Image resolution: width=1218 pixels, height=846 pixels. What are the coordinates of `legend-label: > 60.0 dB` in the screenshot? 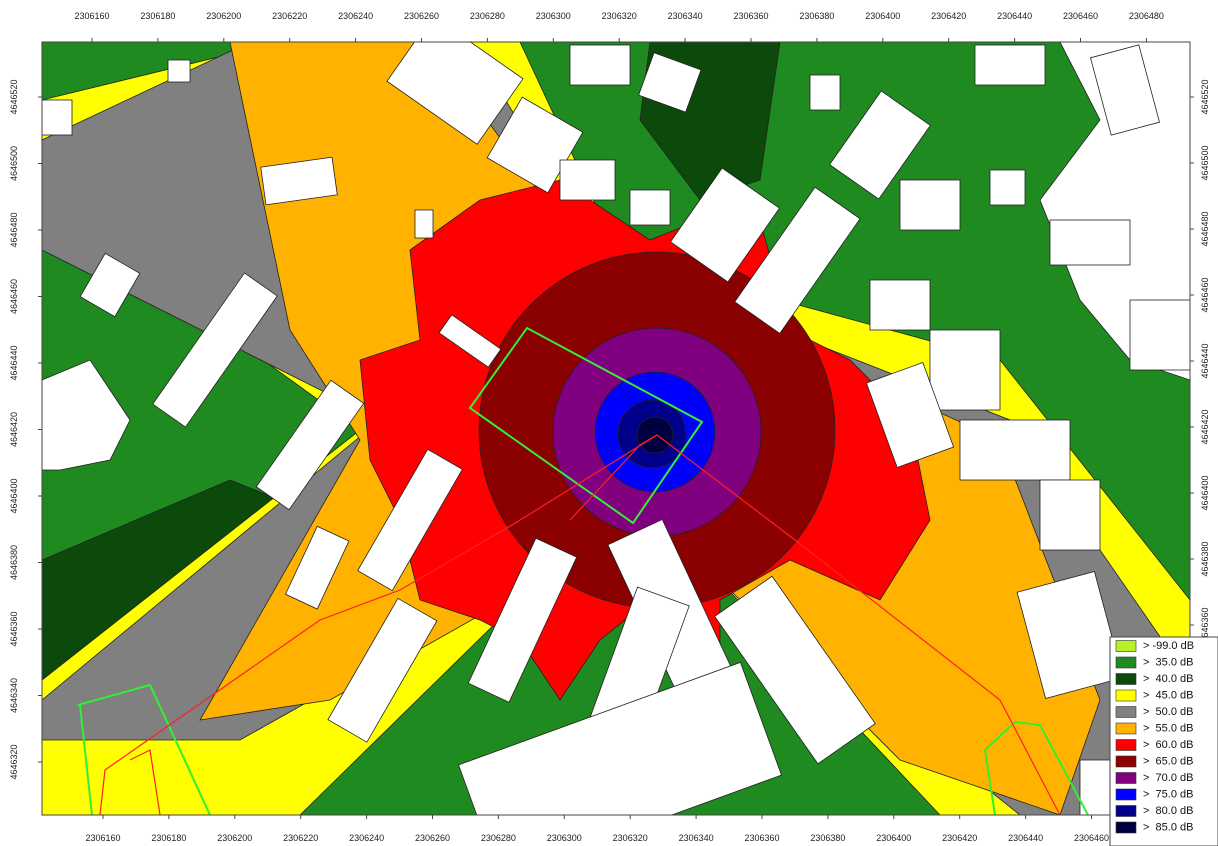 It's located at (1168, 745).